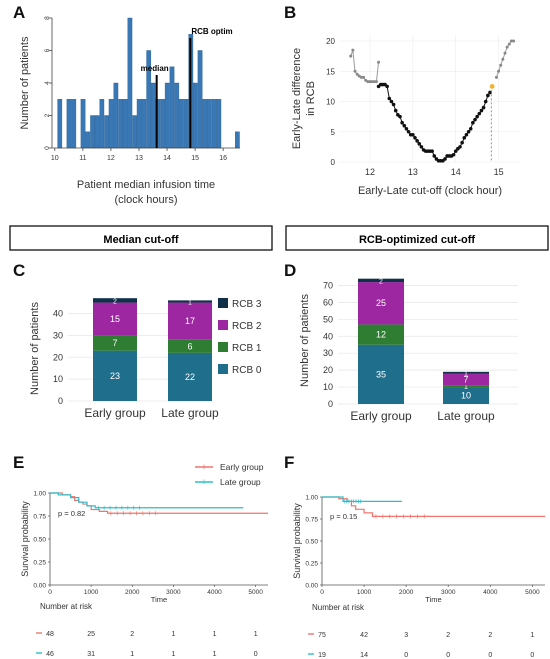 This screenshot has width=550, height=659. I want to click on panel-letter-e: E, so click(18, 462).